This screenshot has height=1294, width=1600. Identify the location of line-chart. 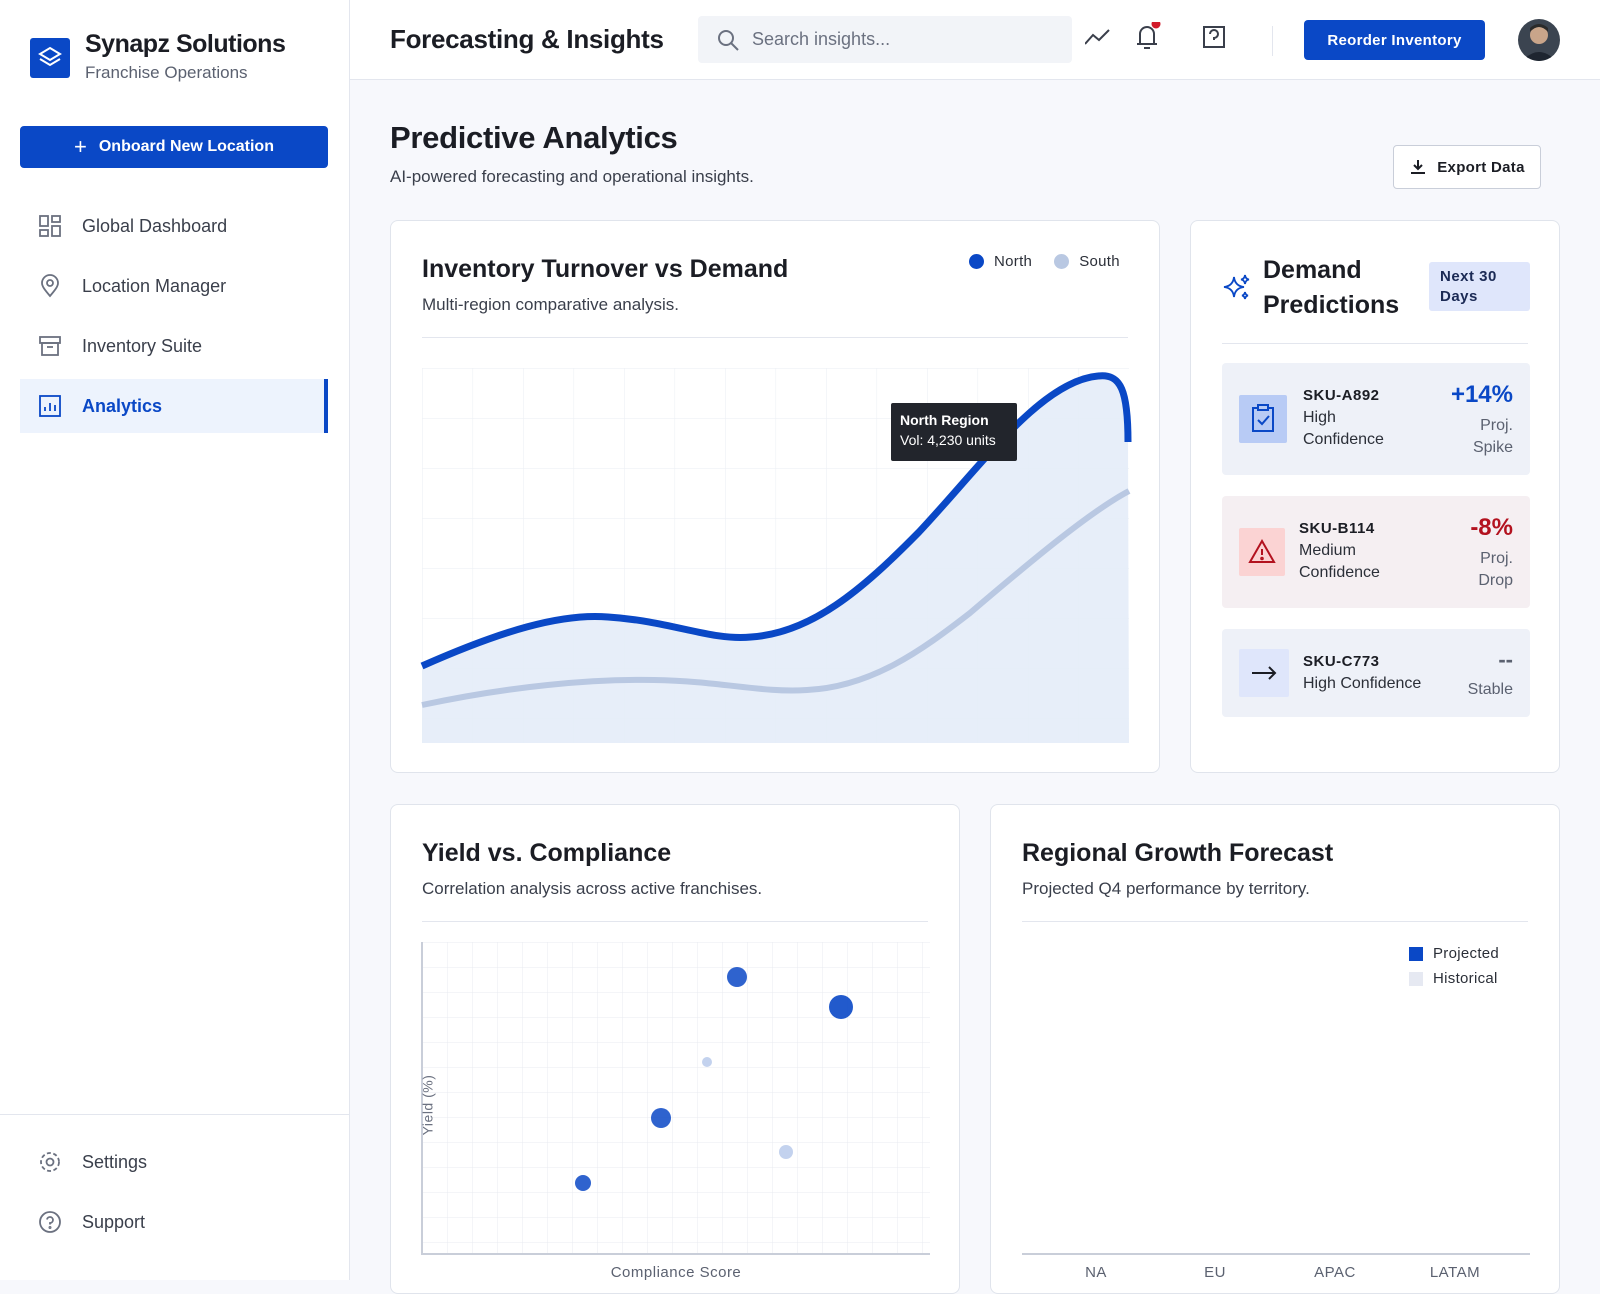
(776, 555).